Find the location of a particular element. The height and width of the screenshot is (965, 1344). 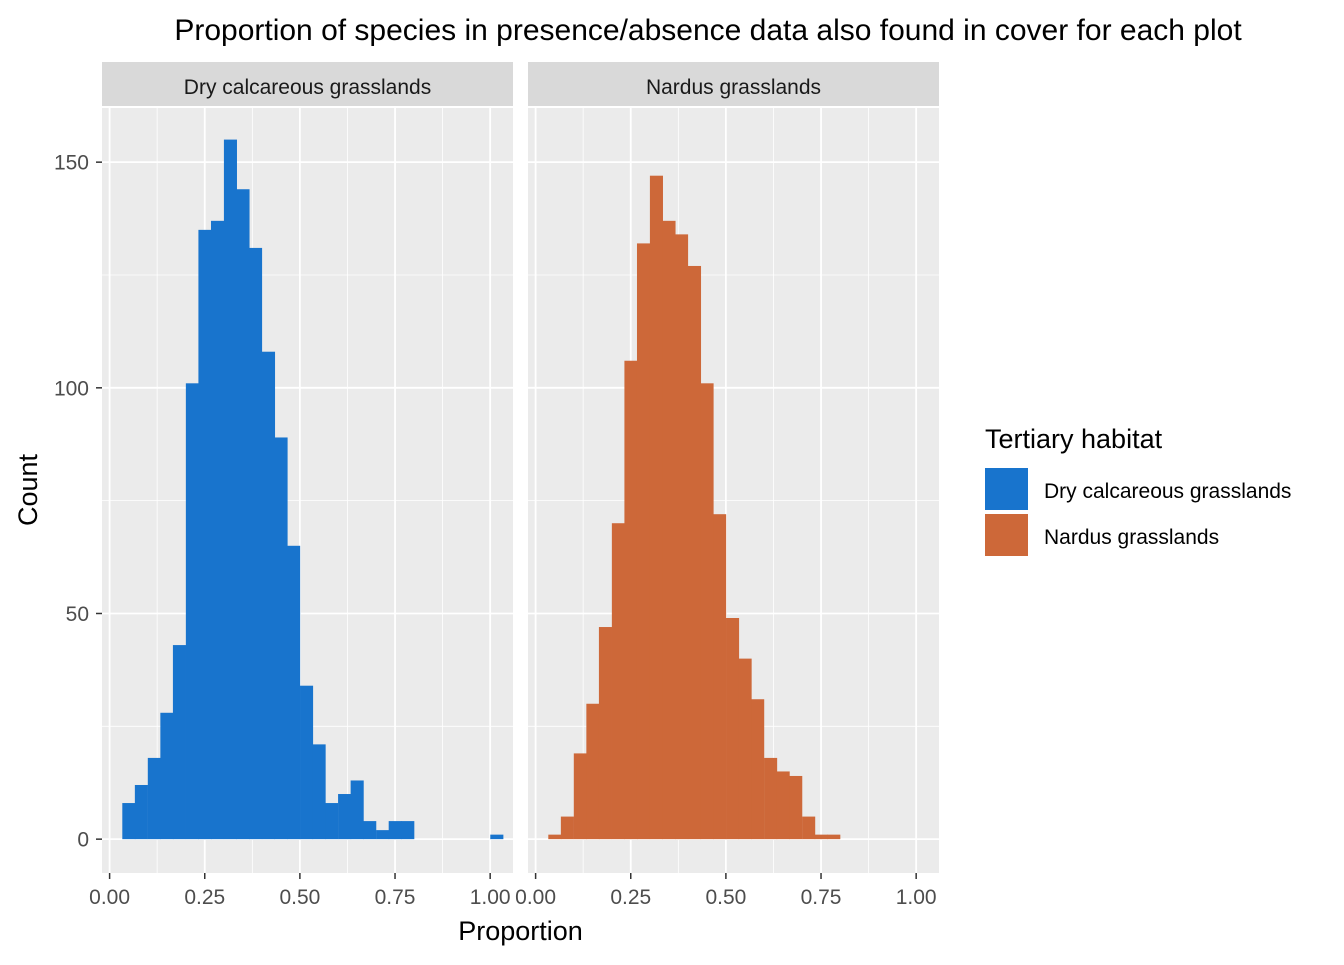

y-axis-label: Count is located at coordinates (28, 489).